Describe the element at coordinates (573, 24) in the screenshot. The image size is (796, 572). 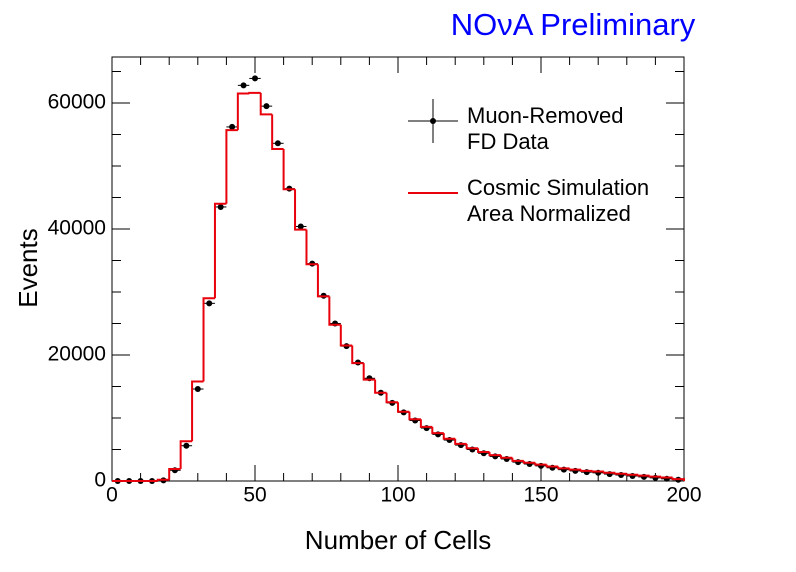
I see `chart-title: NOνA Preliminary` at that location.